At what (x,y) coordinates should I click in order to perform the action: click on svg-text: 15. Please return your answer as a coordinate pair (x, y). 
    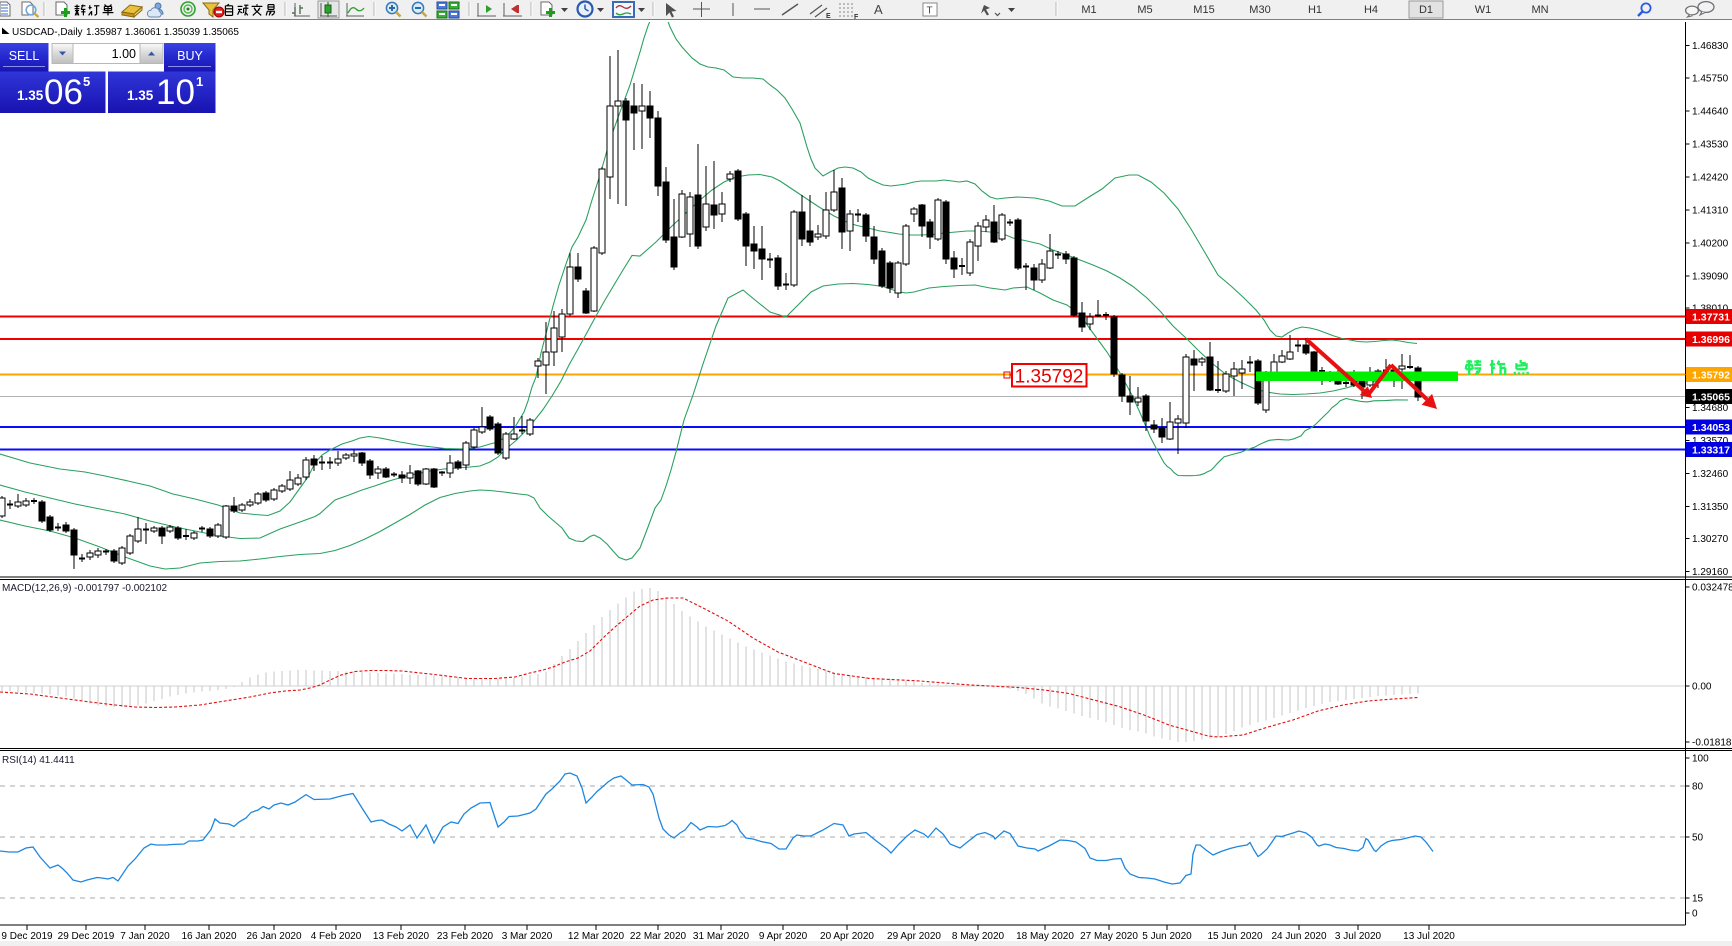
    Looking at the image, I should click on (1698, 899).